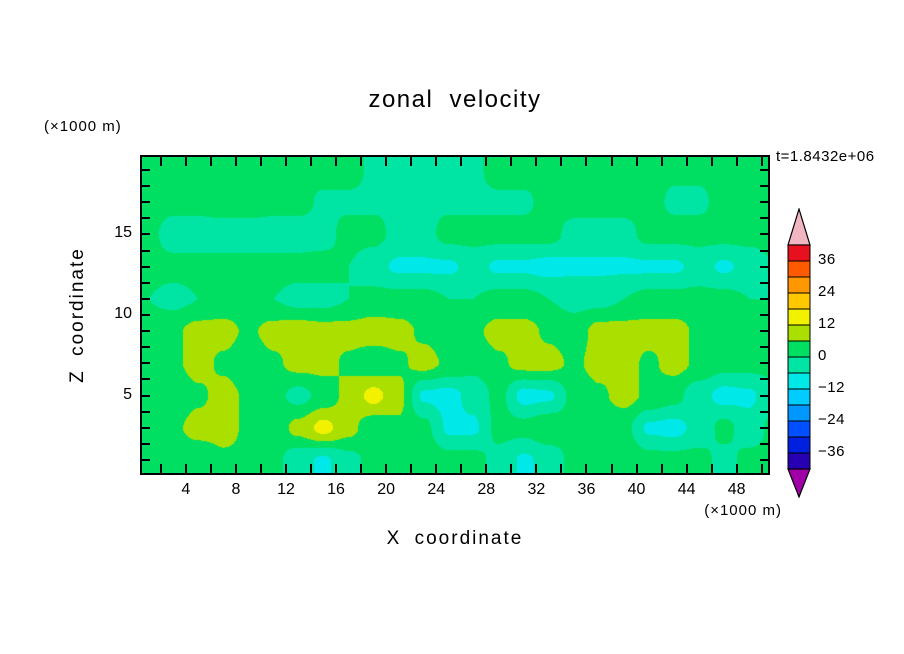  I want to click on x-tick-label: 16, so click(336, 489).